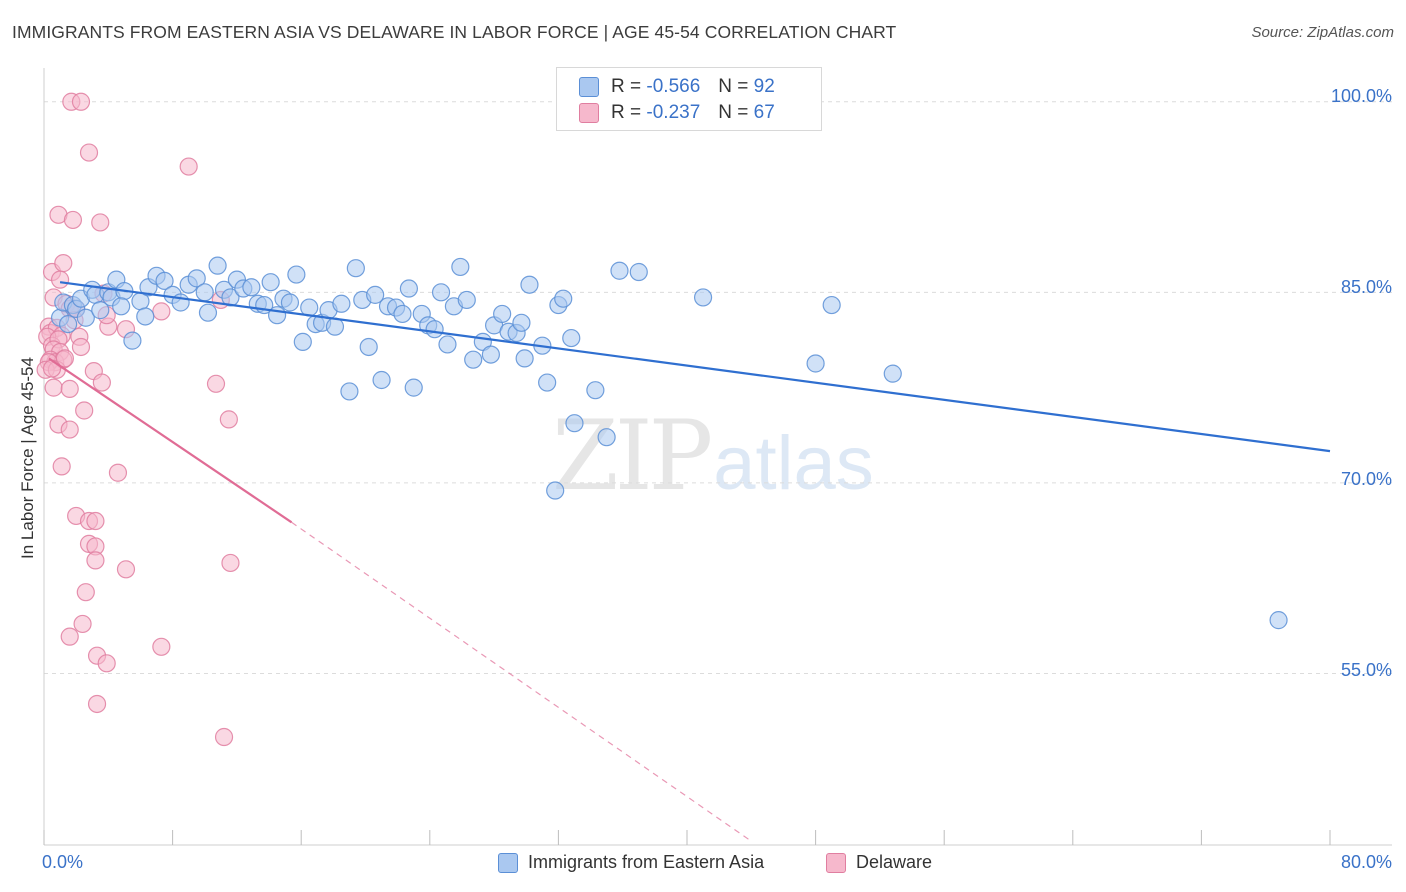 The width and height of the screenshot is (1406, 892). I want to click on legend-label: Delaware, so click(894, 862).